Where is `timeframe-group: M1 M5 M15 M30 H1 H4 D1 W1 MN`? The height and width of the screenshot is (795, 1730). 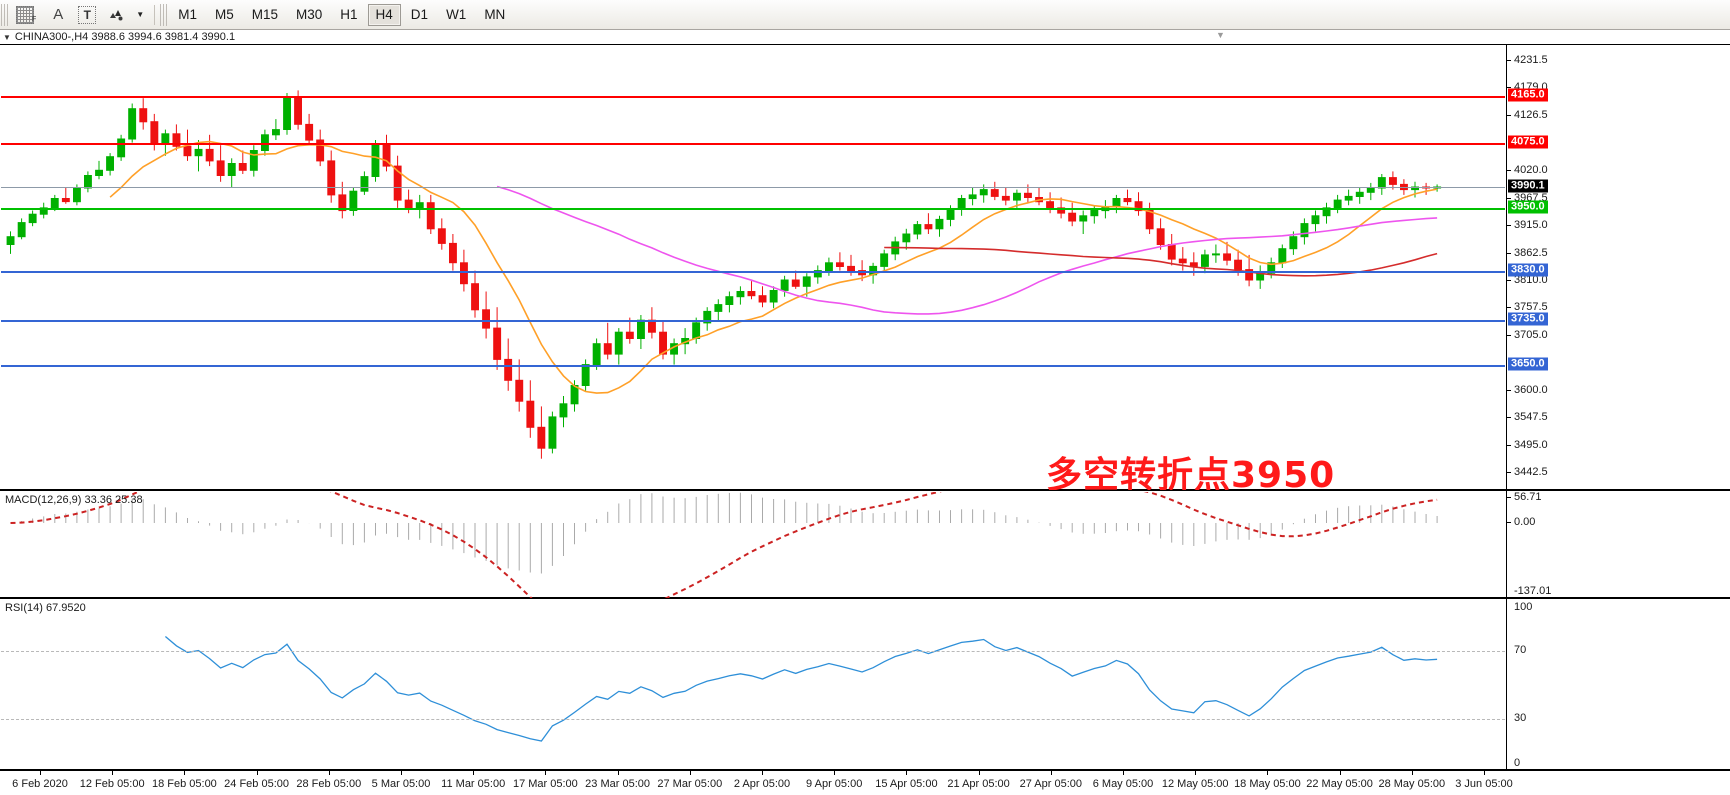 timeframe-group: M1 M5 M15 M30 H1 H4 D1 W1 MN is located at coordinates (341, 14).